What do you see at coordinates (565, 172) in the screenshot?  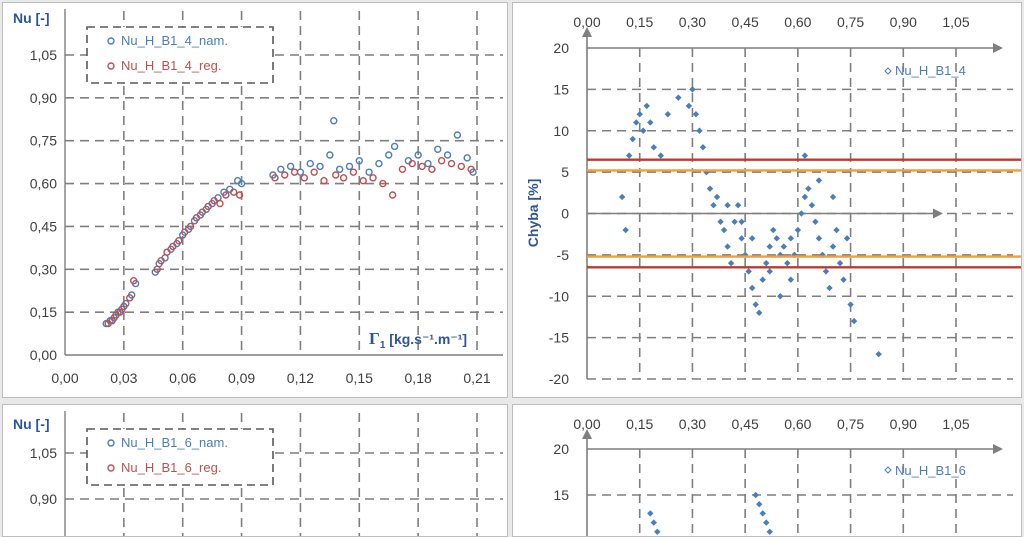 I see `y-tick-label: 5` at bounding box center [565, 172].